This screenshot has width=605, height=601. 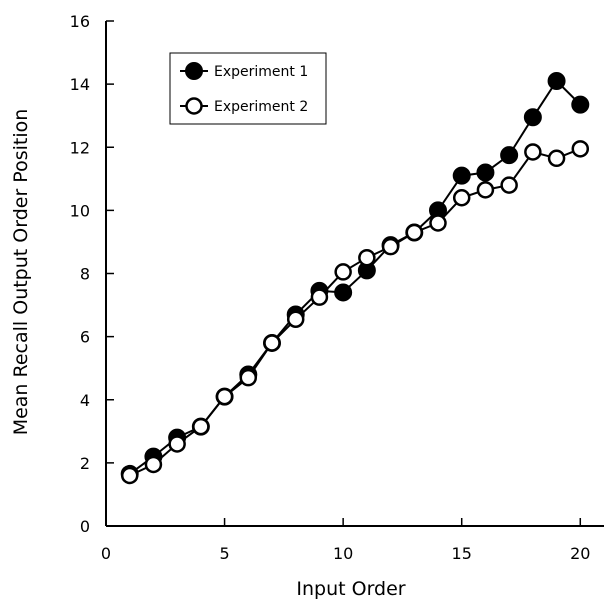 I want to click on x-tick-label: 20, so click(x=580, y=553).